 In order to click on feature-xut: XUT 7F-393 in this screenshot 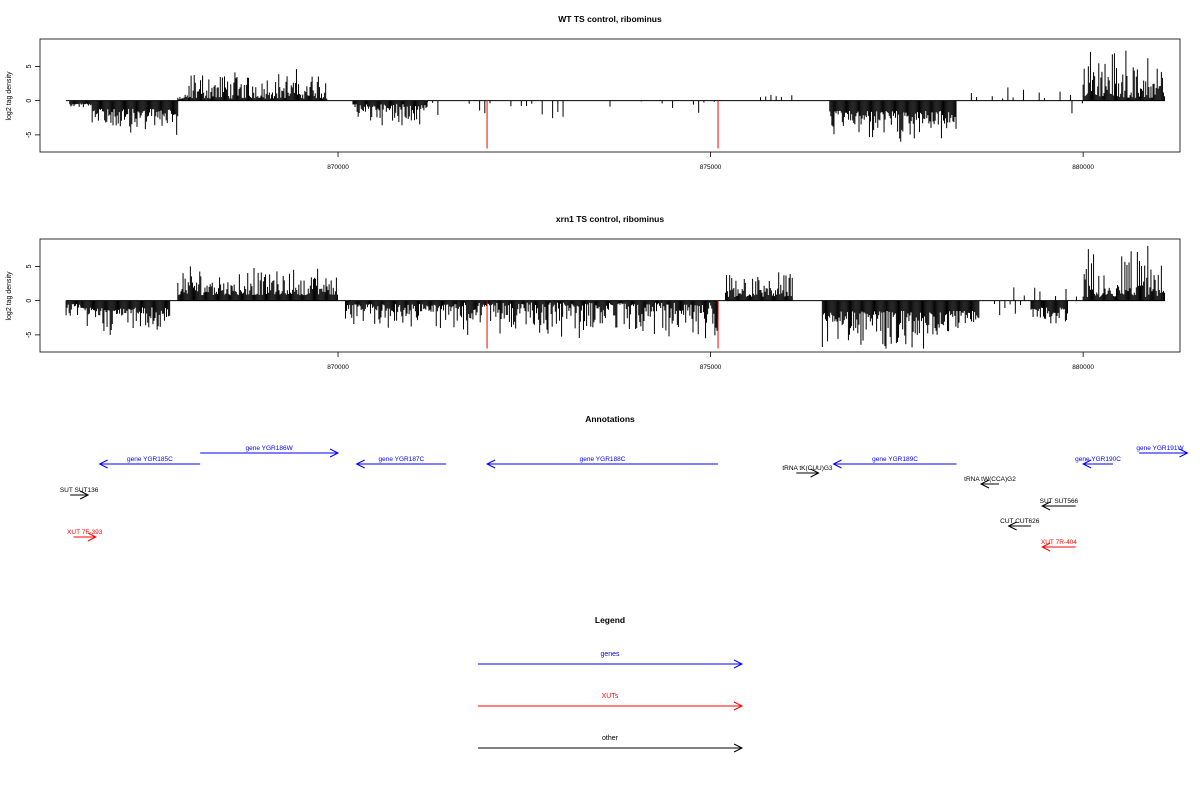, I will do `click(85, 535)`.